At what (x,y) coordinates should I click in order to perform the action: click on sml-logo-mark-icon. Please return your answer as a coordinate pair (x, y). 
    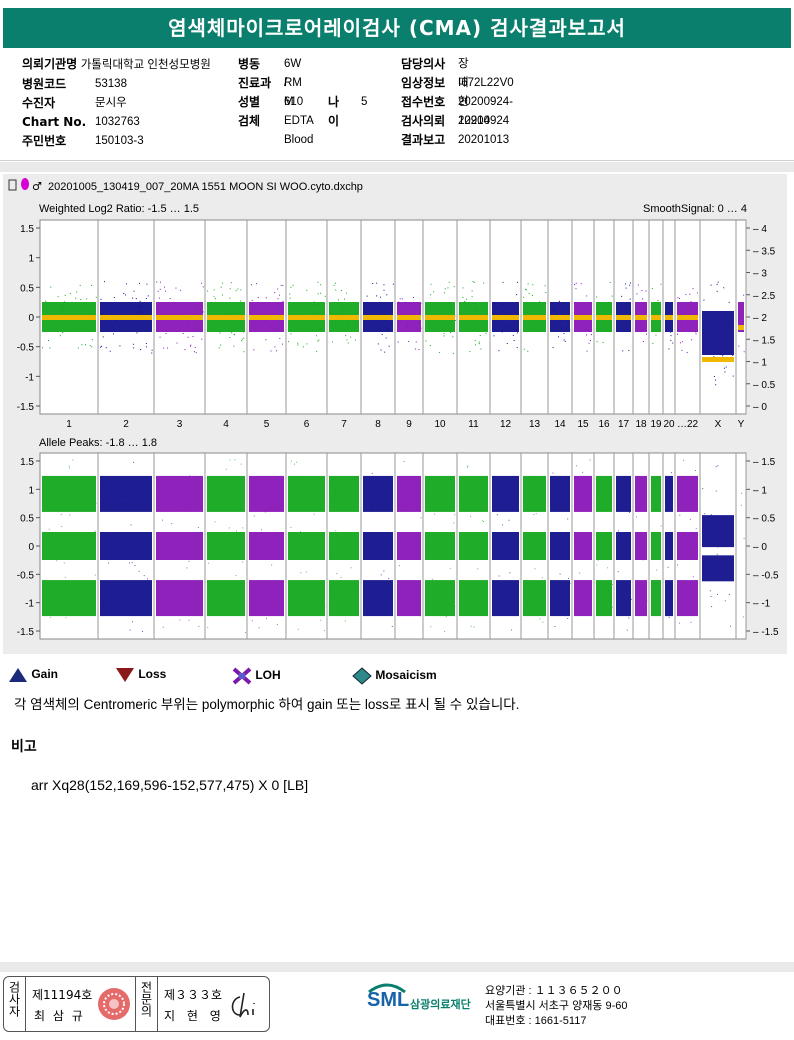
    Looking at the image, I should click on (387, 988).